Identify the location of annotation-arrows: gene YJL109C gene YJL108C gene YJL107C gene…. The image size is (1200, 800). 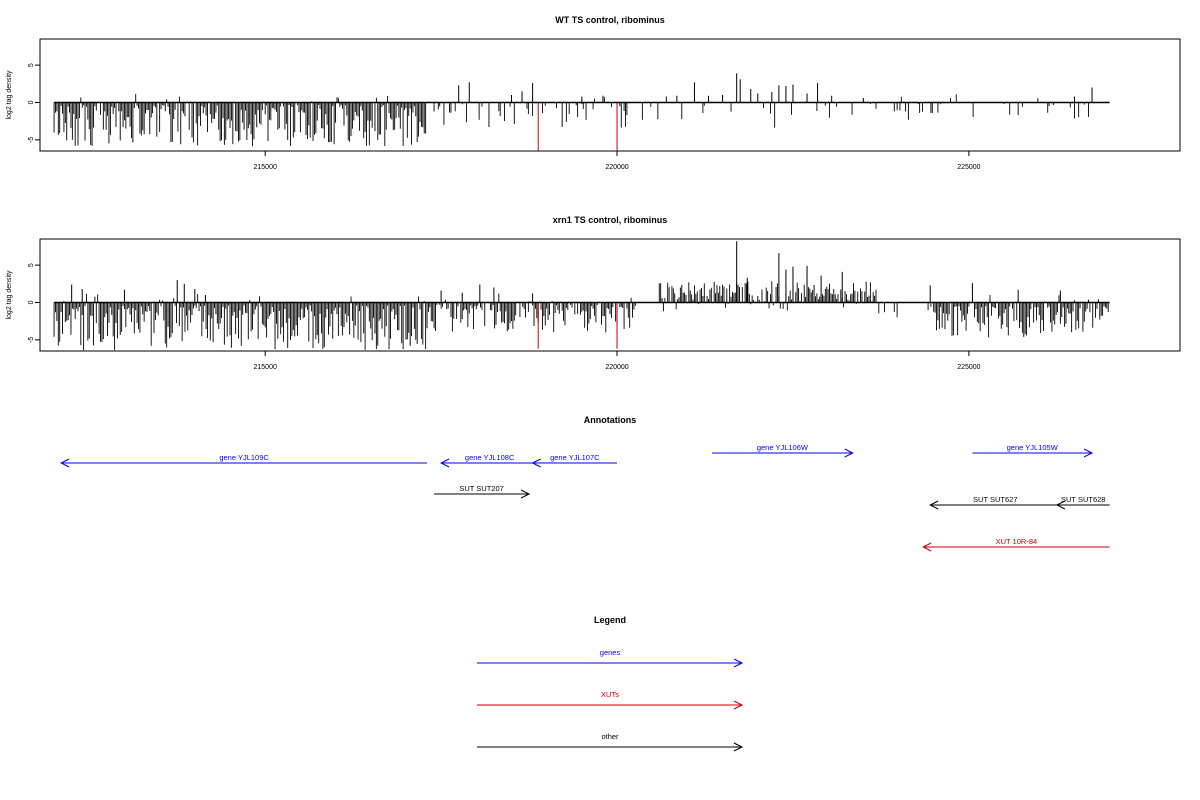
(584, 497).